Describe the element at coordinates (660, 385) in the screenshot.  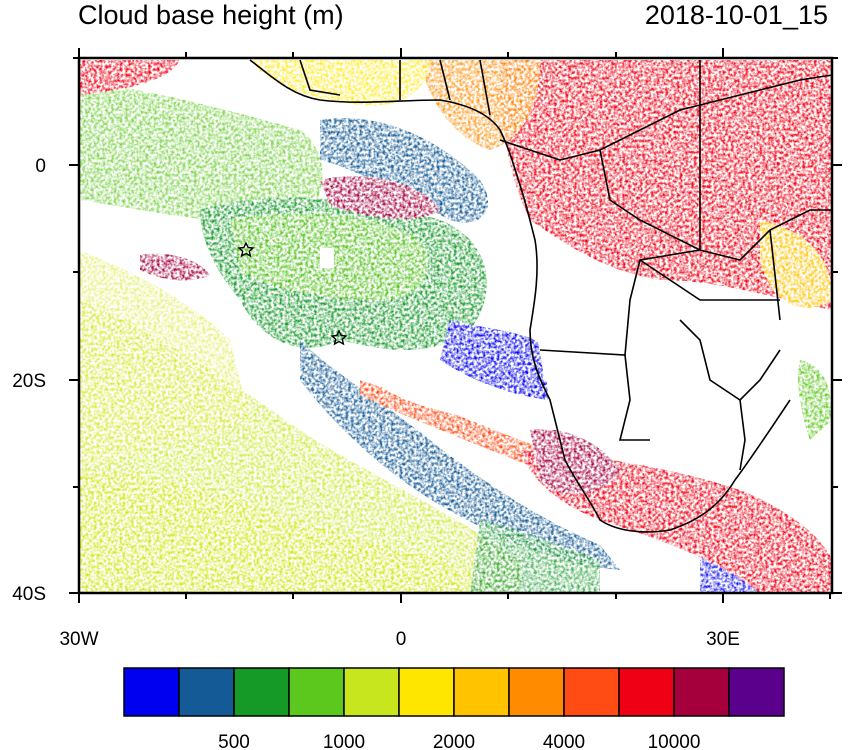
I see `clear-sky-southern-africa` at that location.